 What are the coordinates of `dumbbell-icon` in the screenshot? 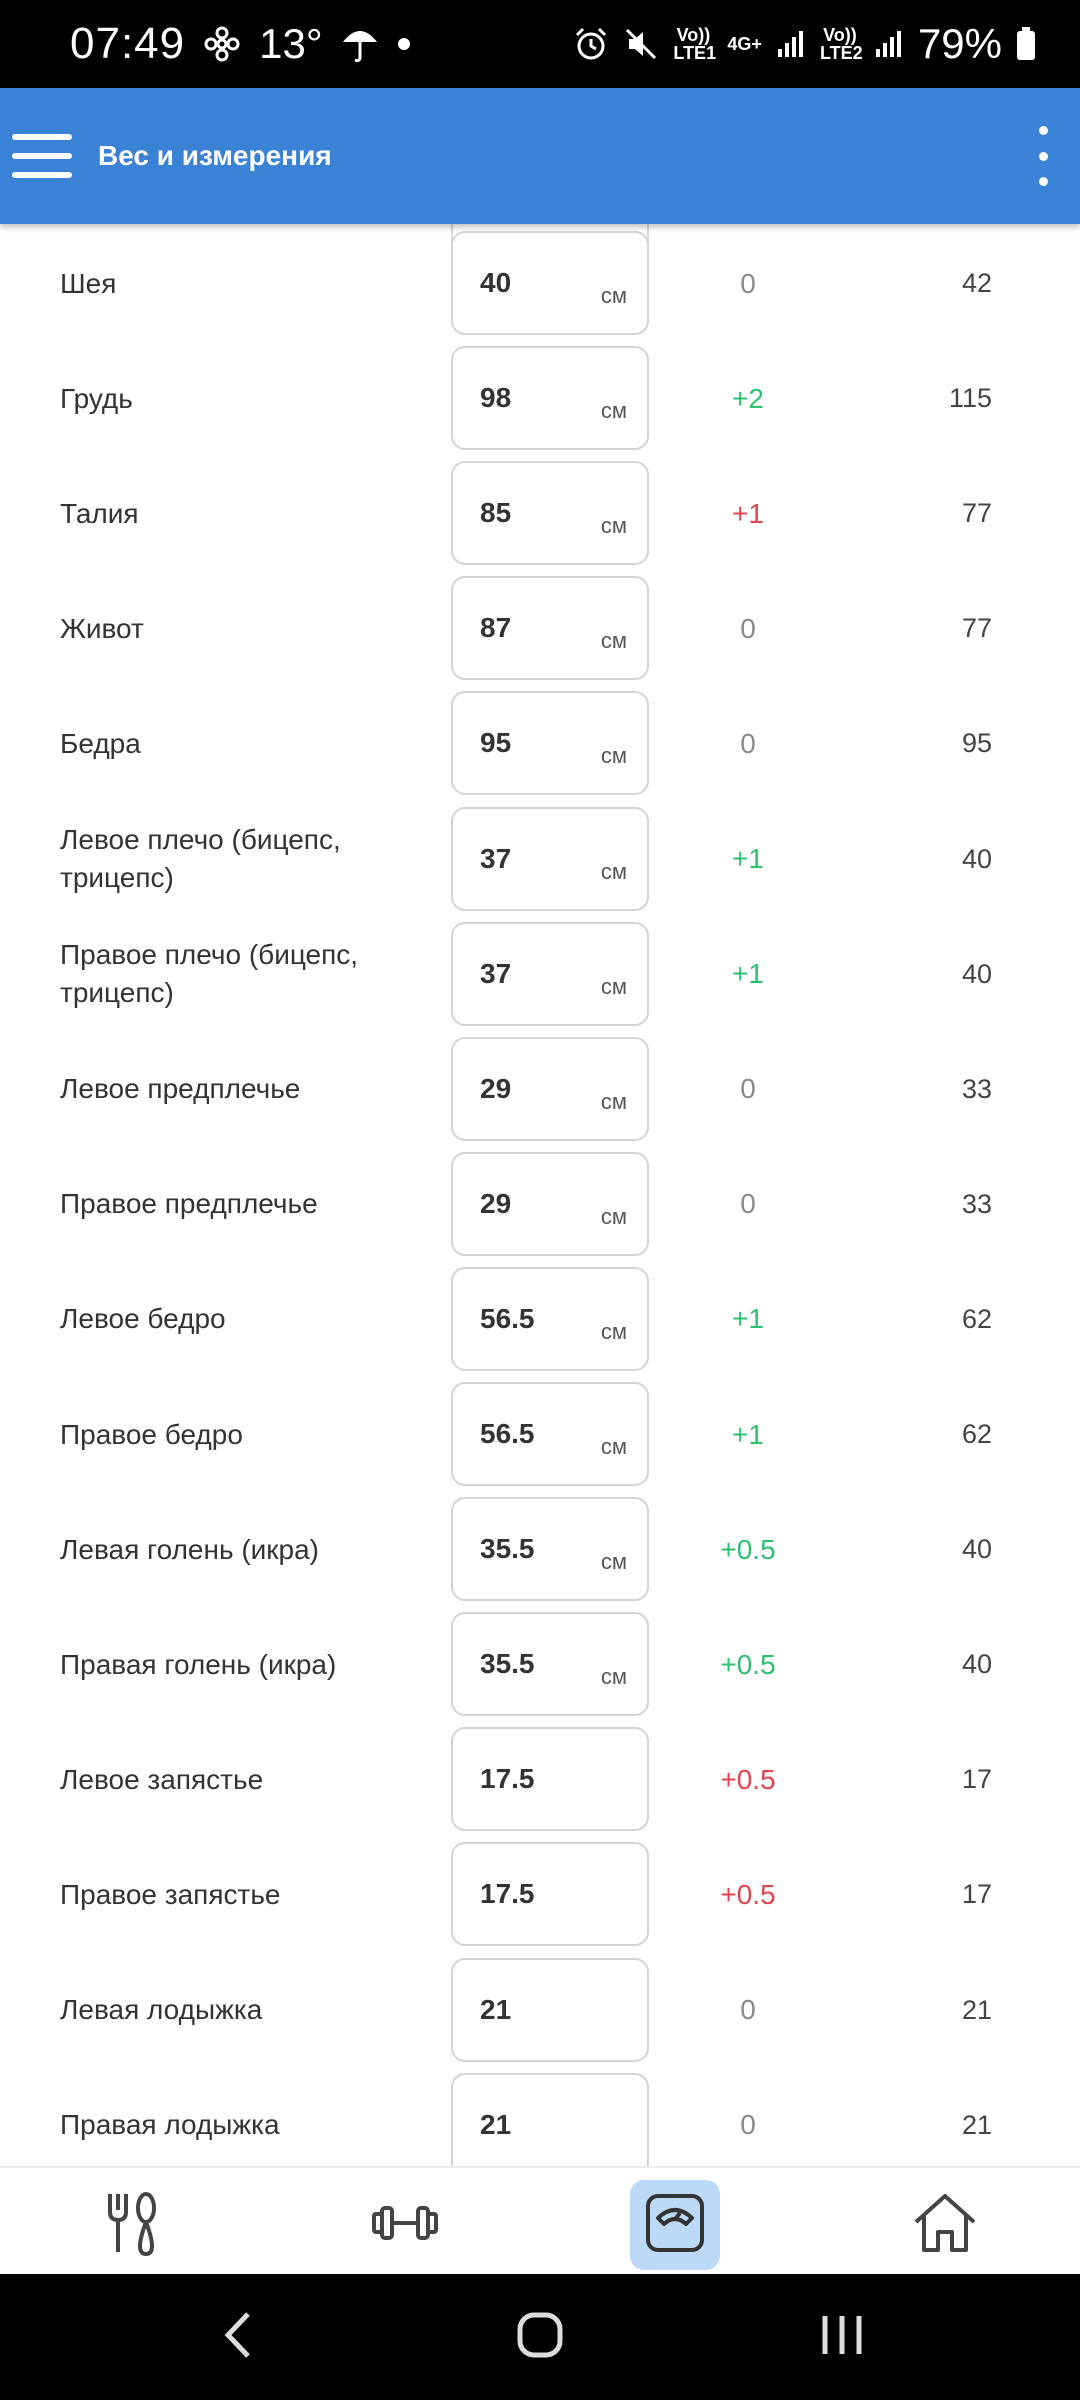 It's located at (405, 2225).